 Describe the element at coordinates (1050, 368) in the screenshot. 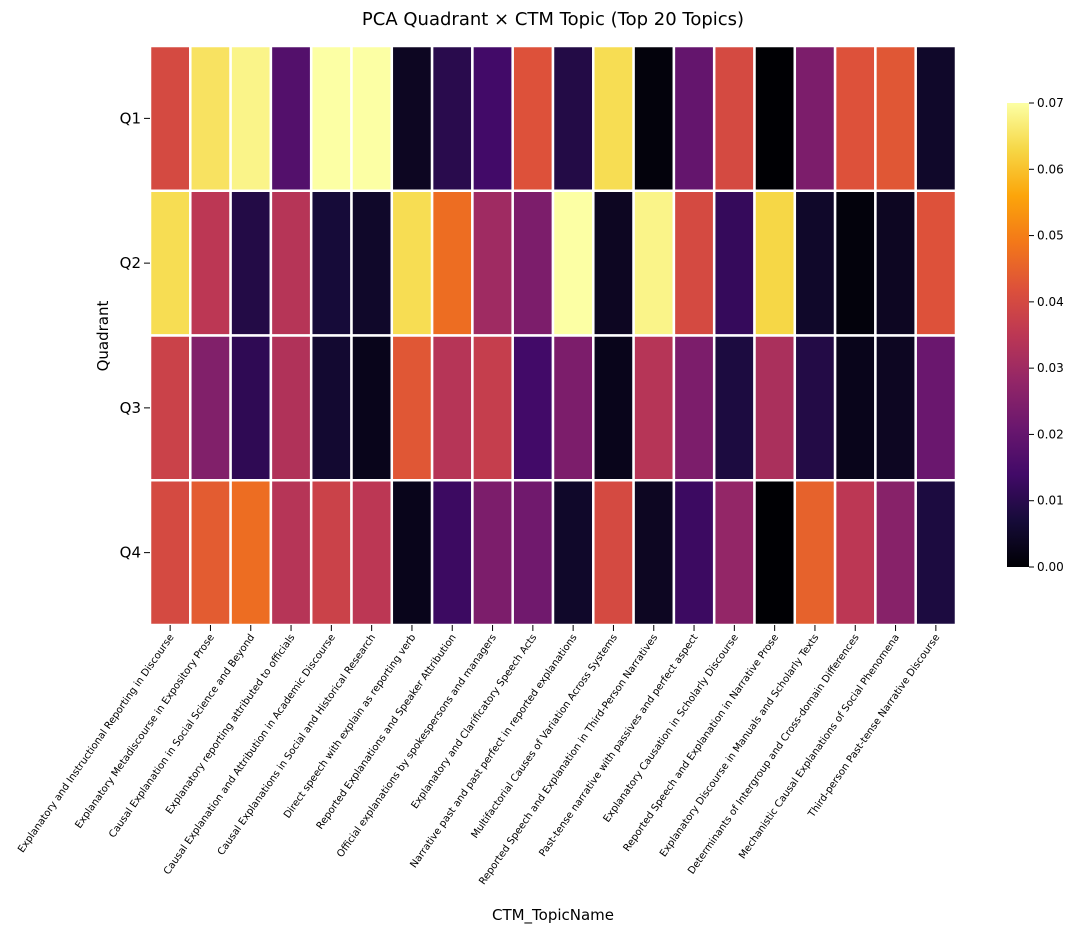

I see `colorbar-tick-label: 0.03` at that location.